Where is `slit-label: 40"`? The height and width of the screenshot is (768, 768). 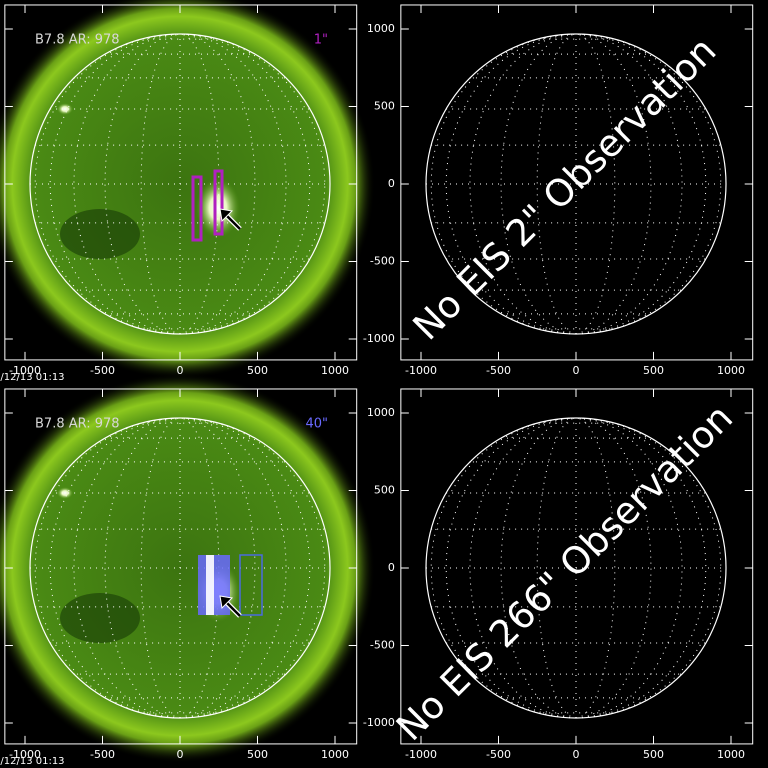
slit-label: 40" is located at coordinates (316, 424).